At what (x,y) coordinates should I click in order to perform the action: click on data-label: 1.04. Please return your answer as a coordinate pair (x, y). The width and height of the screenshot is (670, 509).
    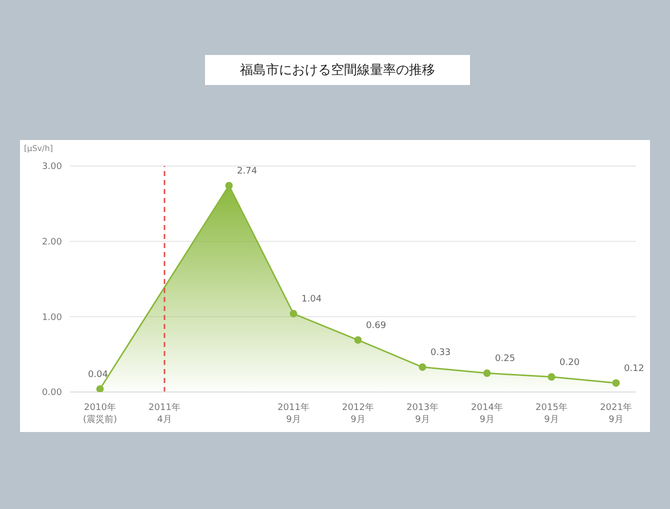
    Looking at the image, I should click on (312, 299).